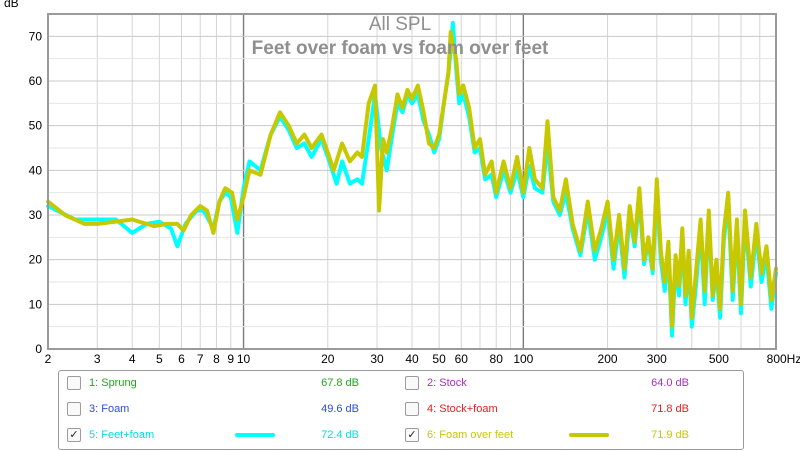 The height and width of the screenshot is (451, 800). Describe the element at coordinates (497, 359) in the screenshot. I see `x-tick-label: 80` at that location.